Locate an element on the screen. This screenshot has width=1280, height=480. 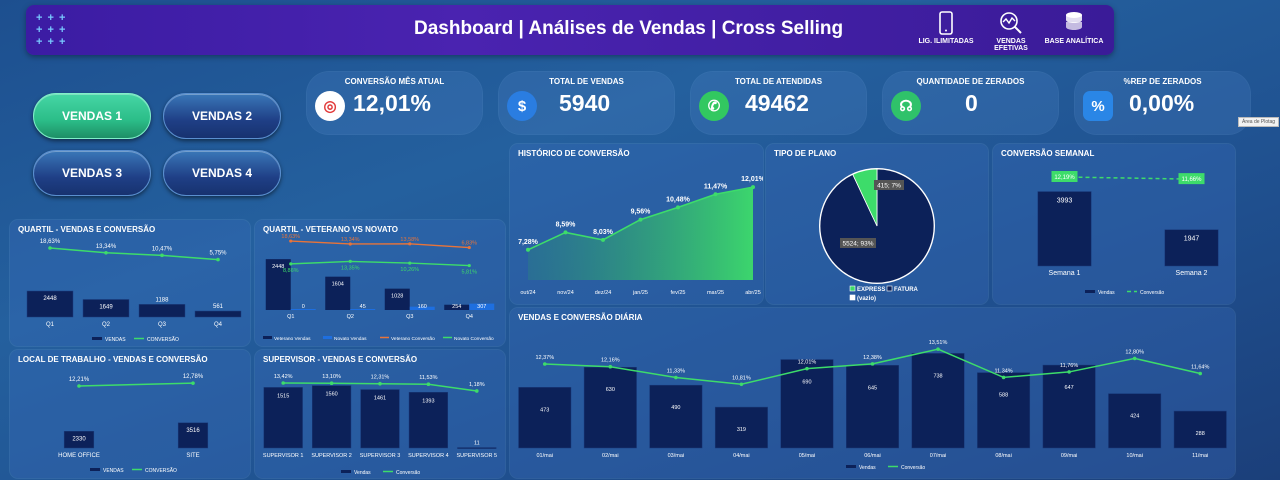
conversion-line is located at coordinates (134, 254).